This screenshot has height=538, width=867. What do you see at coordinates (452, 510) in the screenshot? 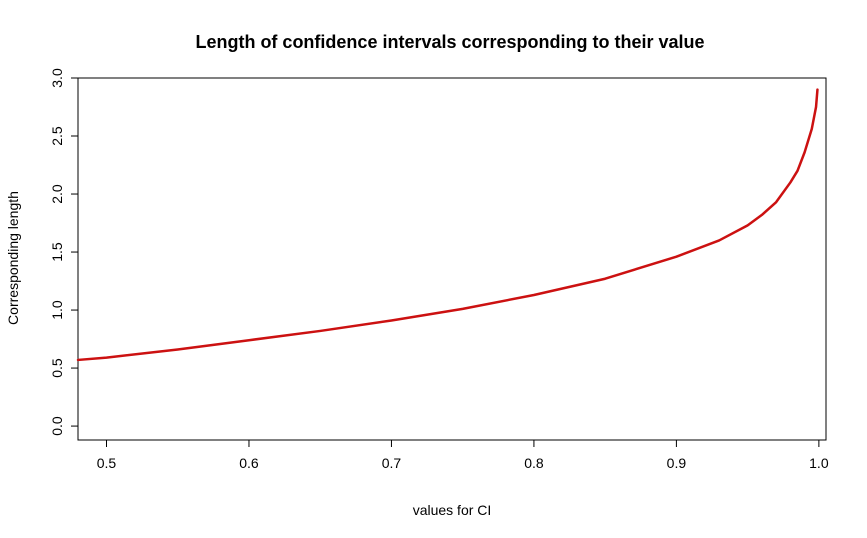
I see `x-axis-label: values for CI` at bounding box center [452, 510].